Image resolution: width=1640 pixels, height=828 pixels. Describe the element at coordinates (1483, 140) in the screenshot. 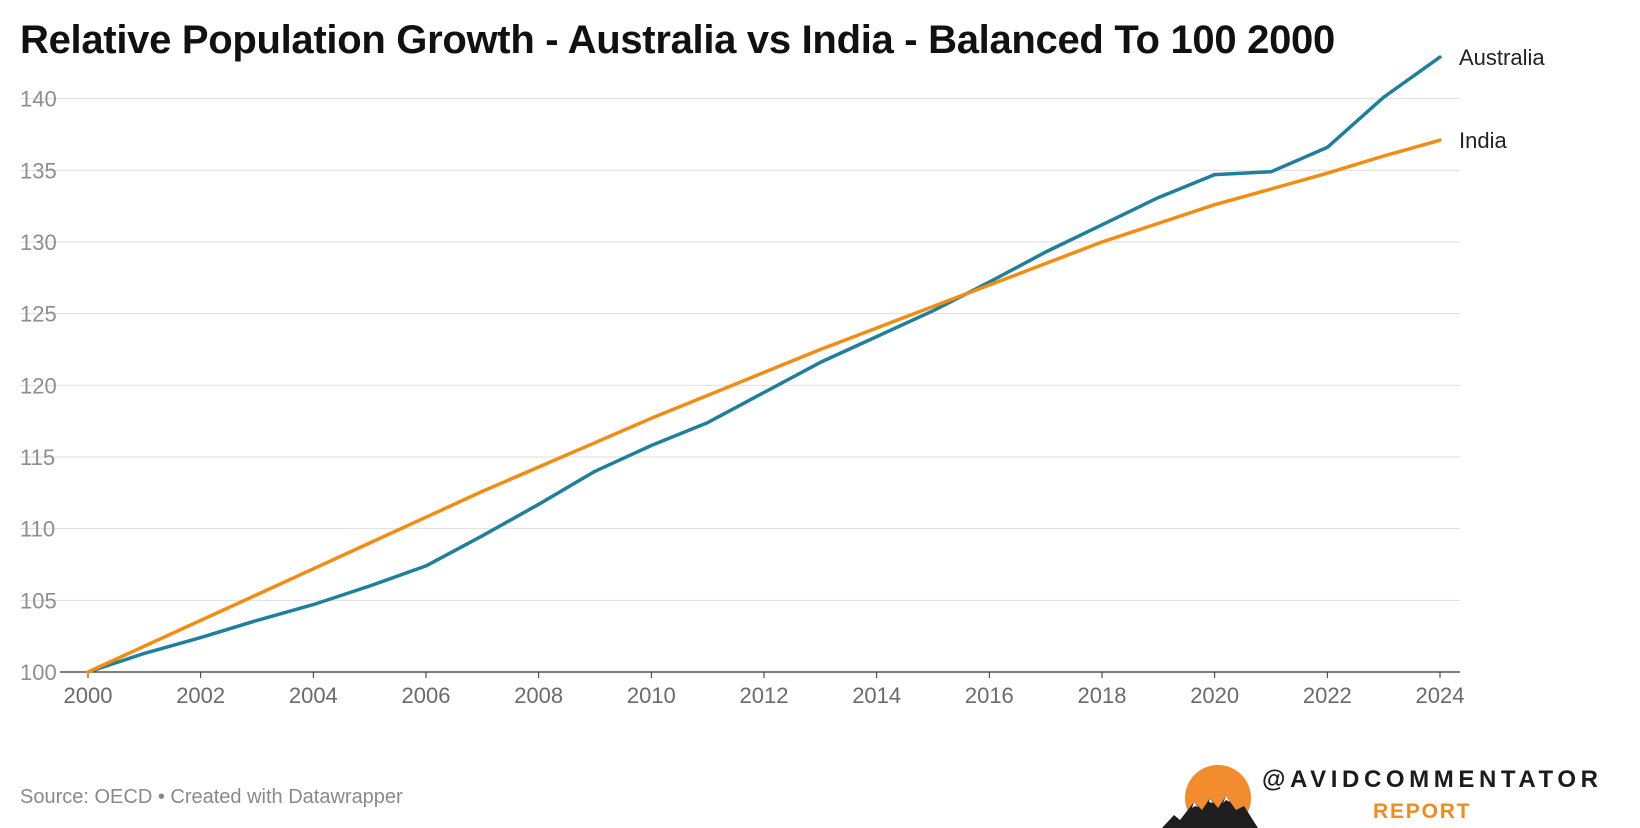

I see `series-label-india: India` at that location.